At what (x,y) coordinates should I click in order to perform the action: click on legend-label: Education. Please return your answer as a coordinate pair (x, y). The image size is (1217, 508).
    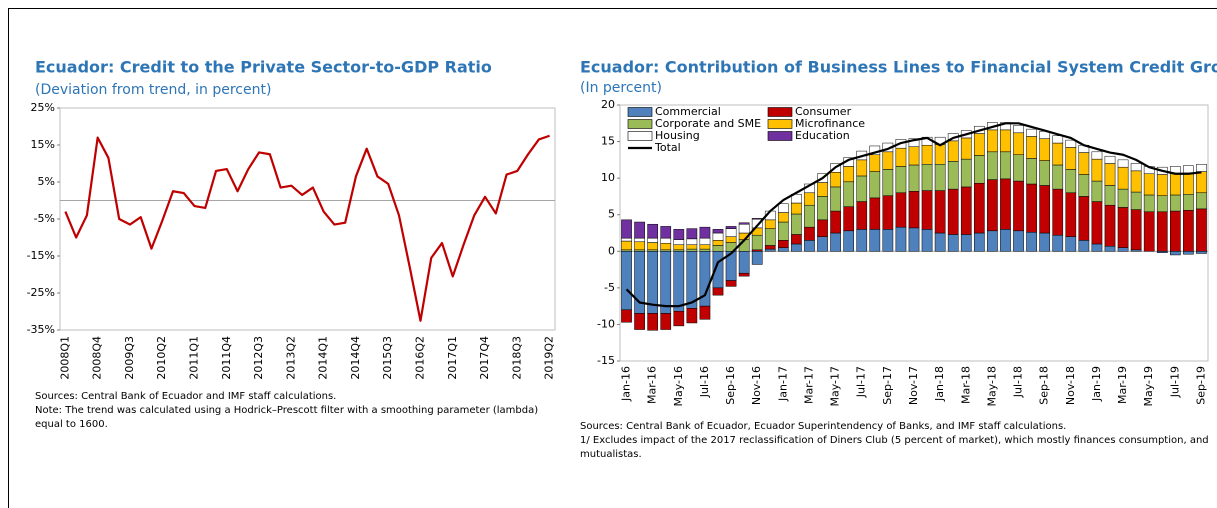
    Looking at the image, I should click on (822, 135).